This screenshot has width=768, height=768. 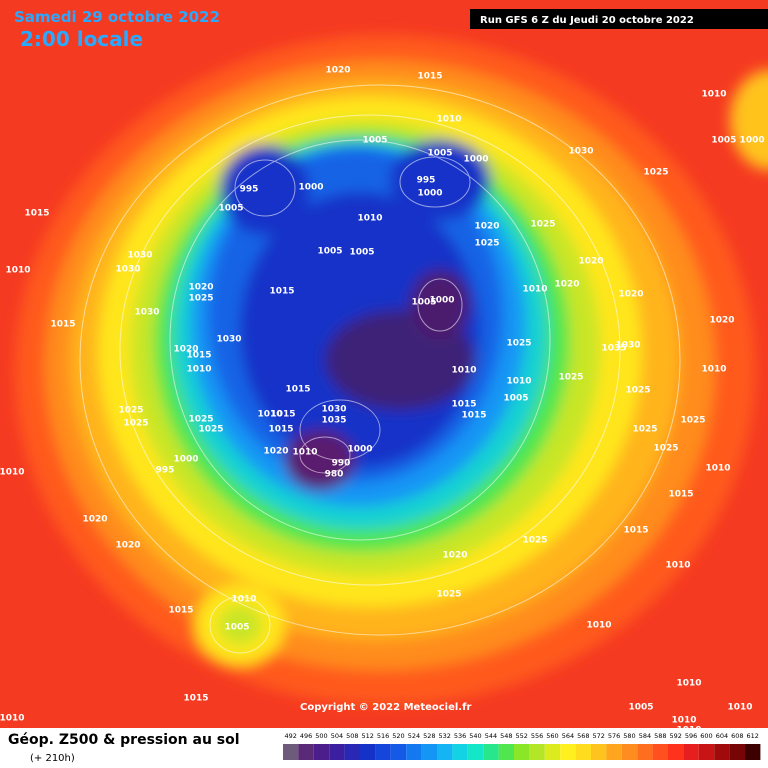 What do you see at coordinates (124, 740) in the screenshot?
I see `footer-title: Géop. Z500 & pression au sol` at bounding box center [124, 740].